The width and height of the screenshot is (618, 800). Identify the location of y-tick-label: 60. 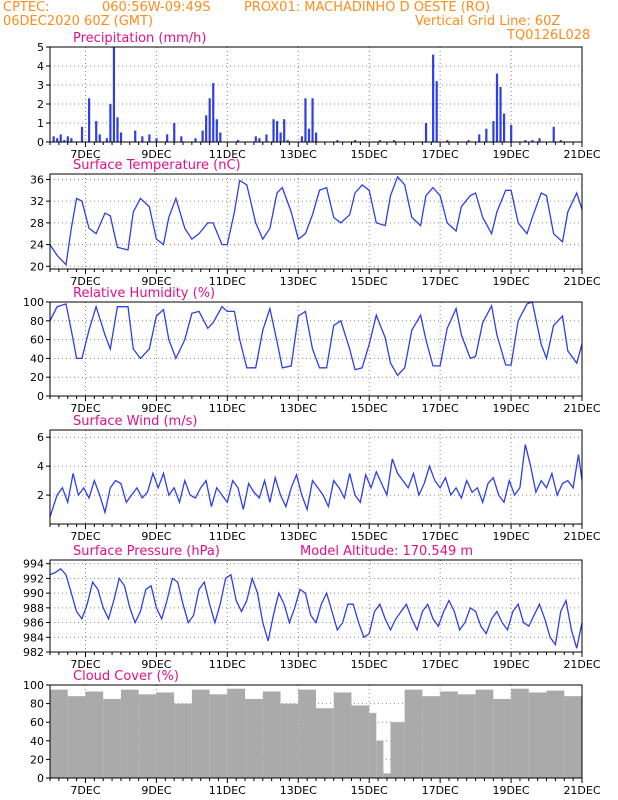
(37, 340).